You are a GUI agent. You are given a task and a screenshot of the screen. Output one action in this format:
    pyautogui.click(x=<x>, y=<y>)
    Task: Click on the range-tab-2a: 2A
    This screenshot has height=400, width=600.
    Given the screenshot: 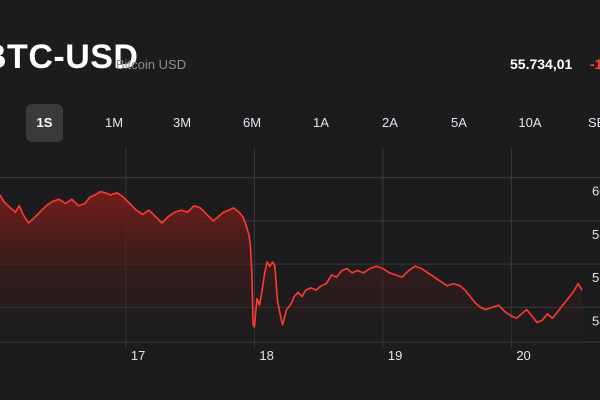 What is the action you would take?
    pyautogui.click(x=390, y=122)
    